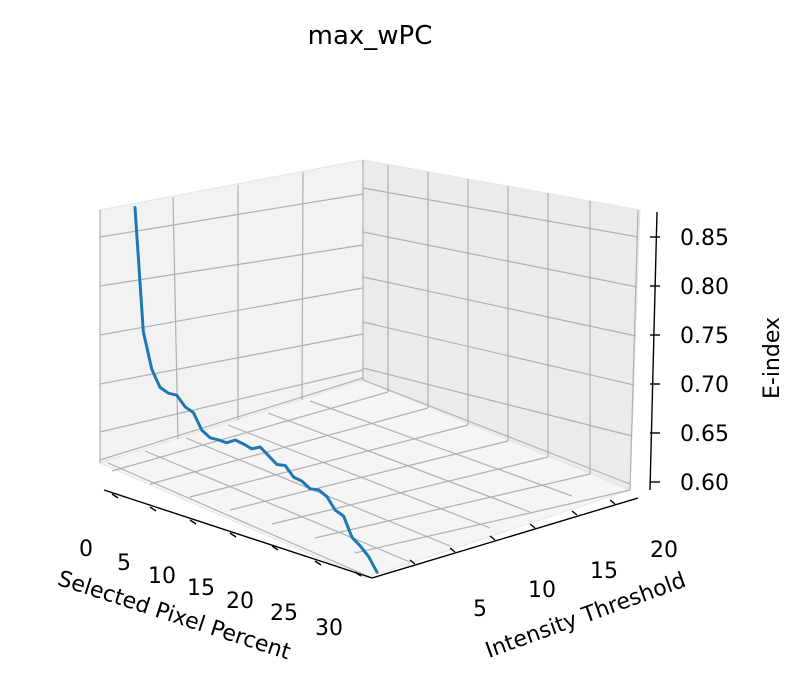  I want to click on y-tick-label: 5, so click(480, 609).